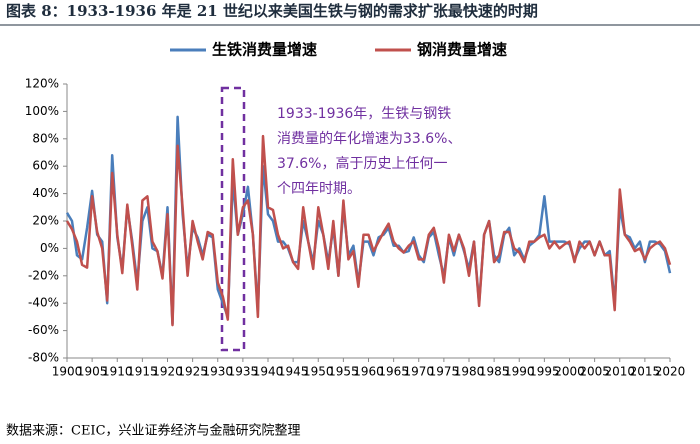 The height and width of the screenshot is (444, 700). What do you see at coordinates (369, 139) in the screenshot?
I see `annotation: 消费量的年化增速为33.6%、` at bounding box center [369, 139].